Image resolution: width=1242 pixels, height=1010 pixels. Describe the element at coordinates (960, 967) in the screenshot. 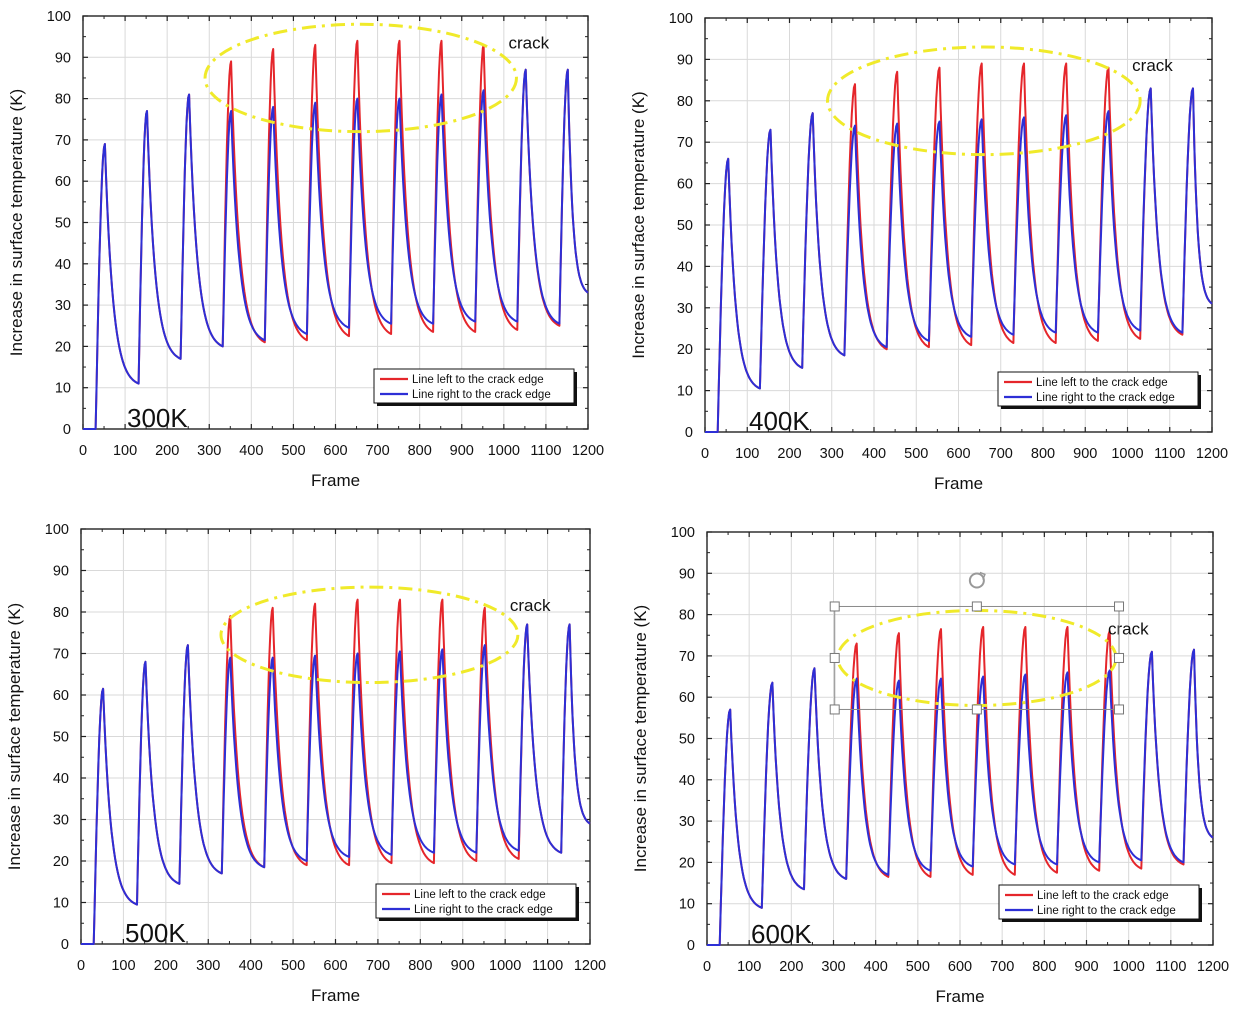

I see `x-tick-label: 600` at that location.